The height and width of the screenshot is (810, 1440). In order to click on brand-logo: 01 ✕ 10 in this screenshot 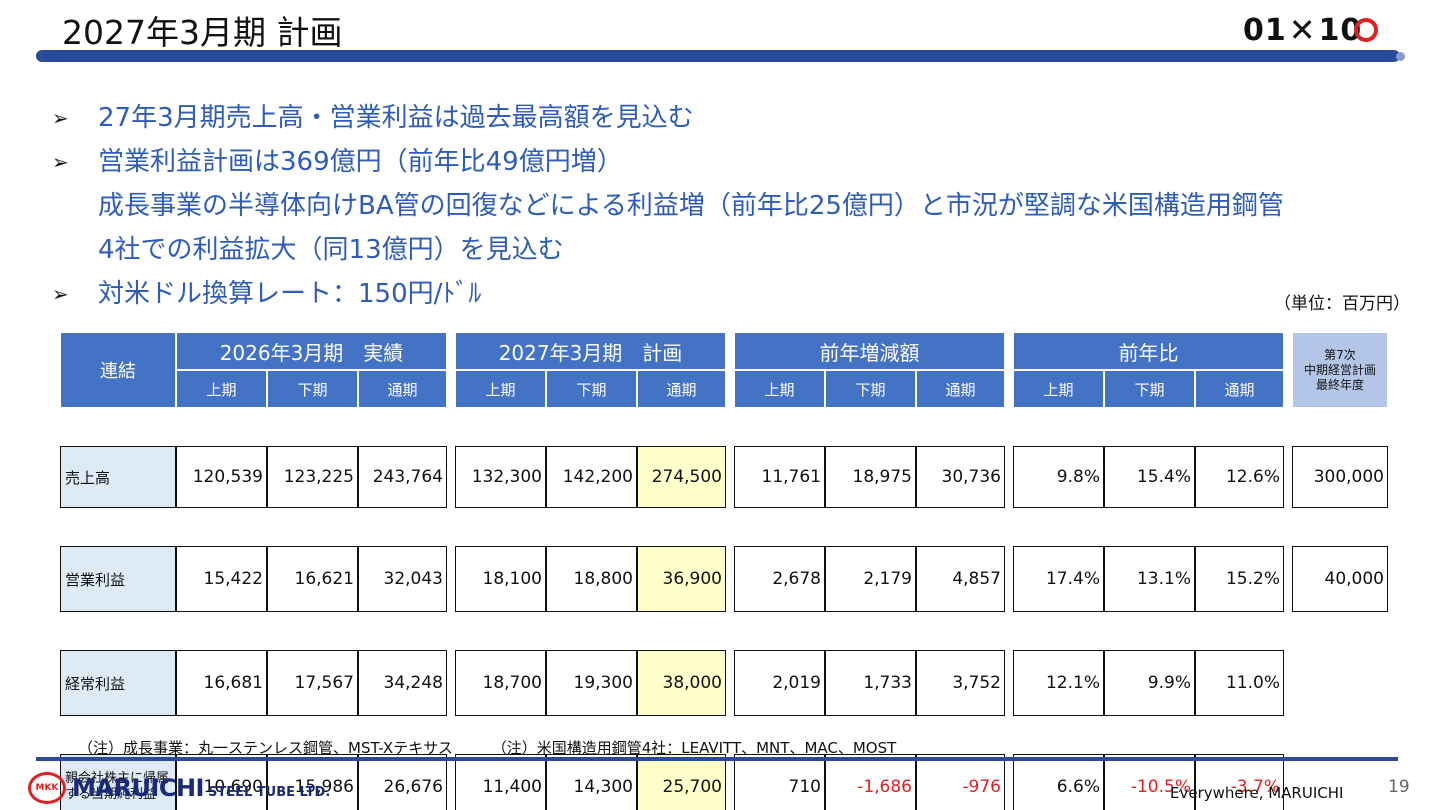, I will do `click(1311, 30)`.